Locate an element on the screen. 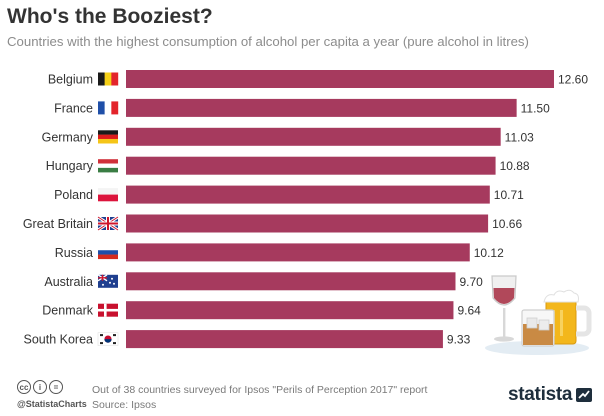 Image resolution: width=604 pixels, height=416 pixels. hungary-flag-icon is located at coordinates (108, 166).